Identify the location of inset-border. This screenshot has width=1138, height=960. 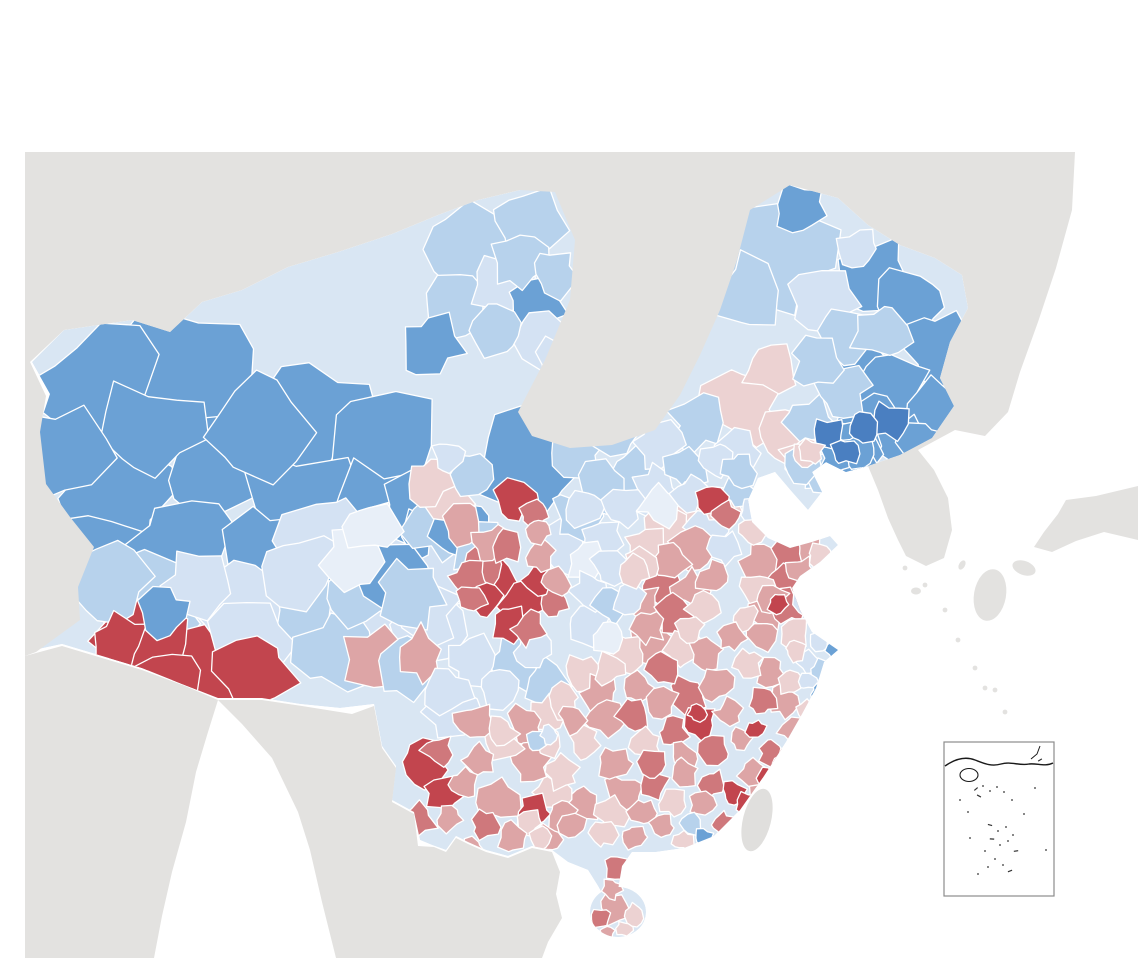
(999, 819).